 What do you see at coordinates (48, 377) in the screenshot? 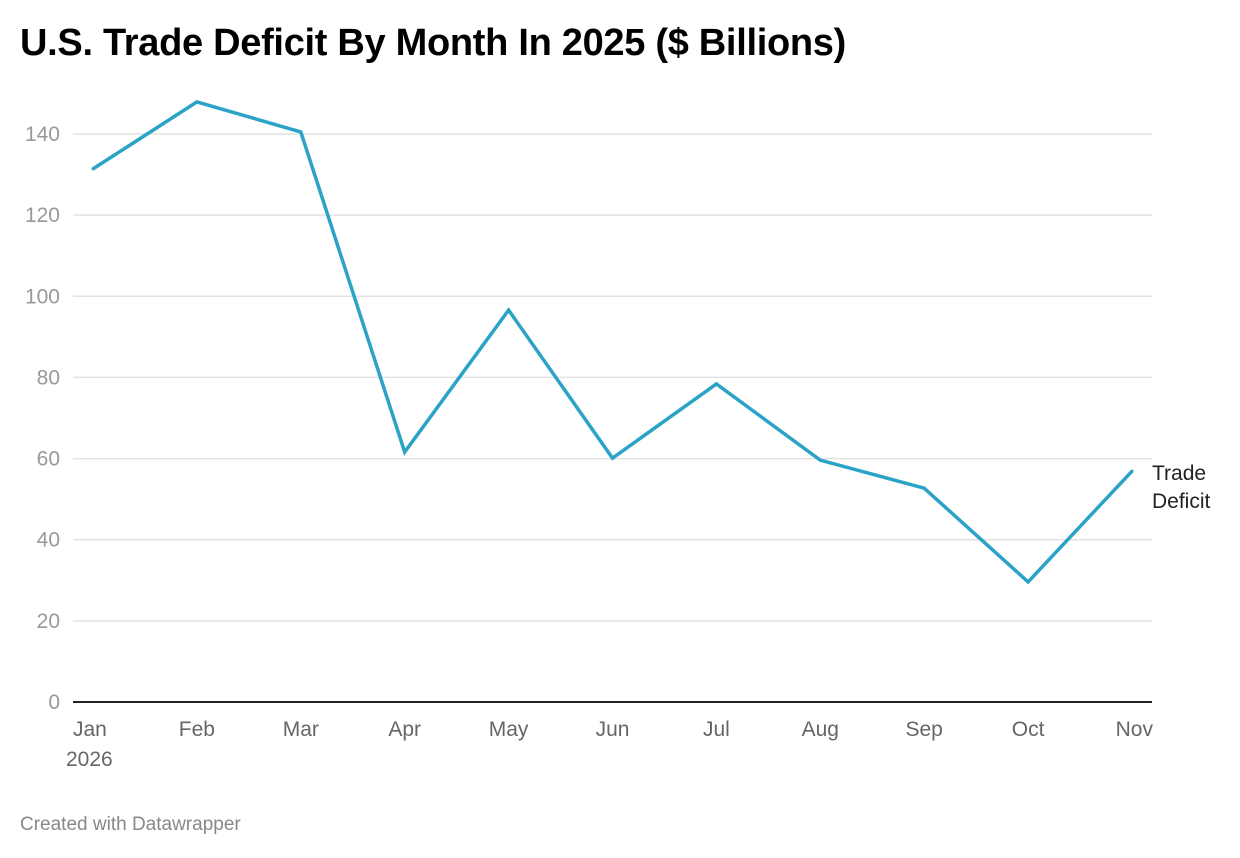
I see `y-tick-label: 80` at bounding box center [48, 377].